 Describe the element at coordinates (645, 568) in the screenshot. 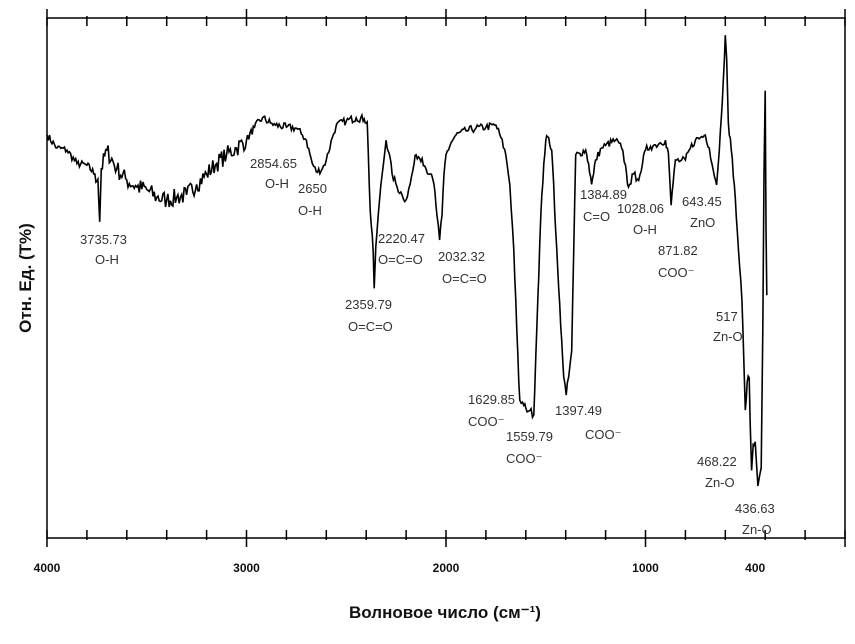

I see `x-tick-label: 1000` at that location.